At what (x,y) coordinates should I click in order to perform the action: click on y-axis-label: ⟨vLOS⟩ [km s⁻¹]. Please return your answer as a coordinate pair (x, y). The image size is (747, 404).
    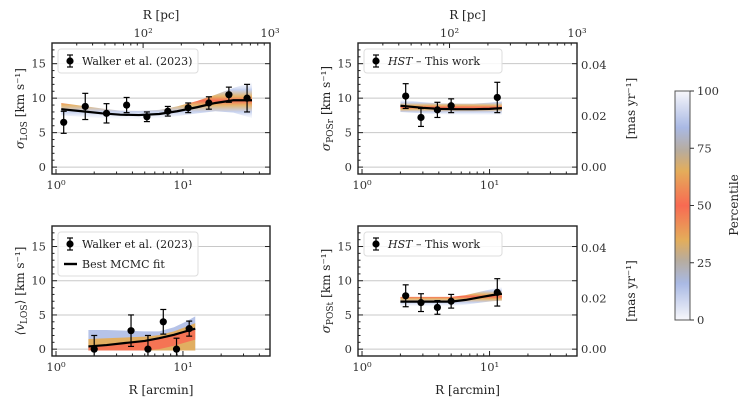
    Looking at the image, I should click on (21, 291).